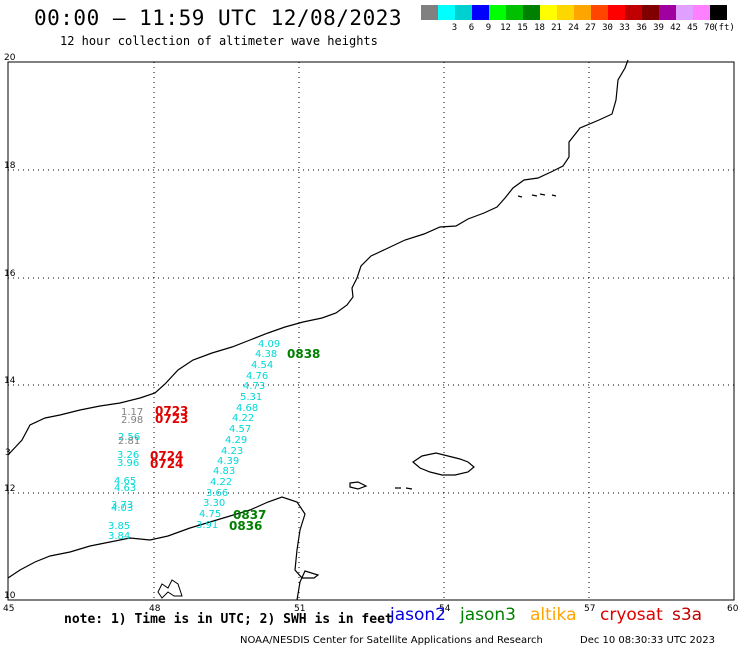 This screenshot has width=740, height=650. What do you see at coordinates (155, 609) in the screenshot?
I see `x-tick-48: 48` at bounding box center [155, 609].